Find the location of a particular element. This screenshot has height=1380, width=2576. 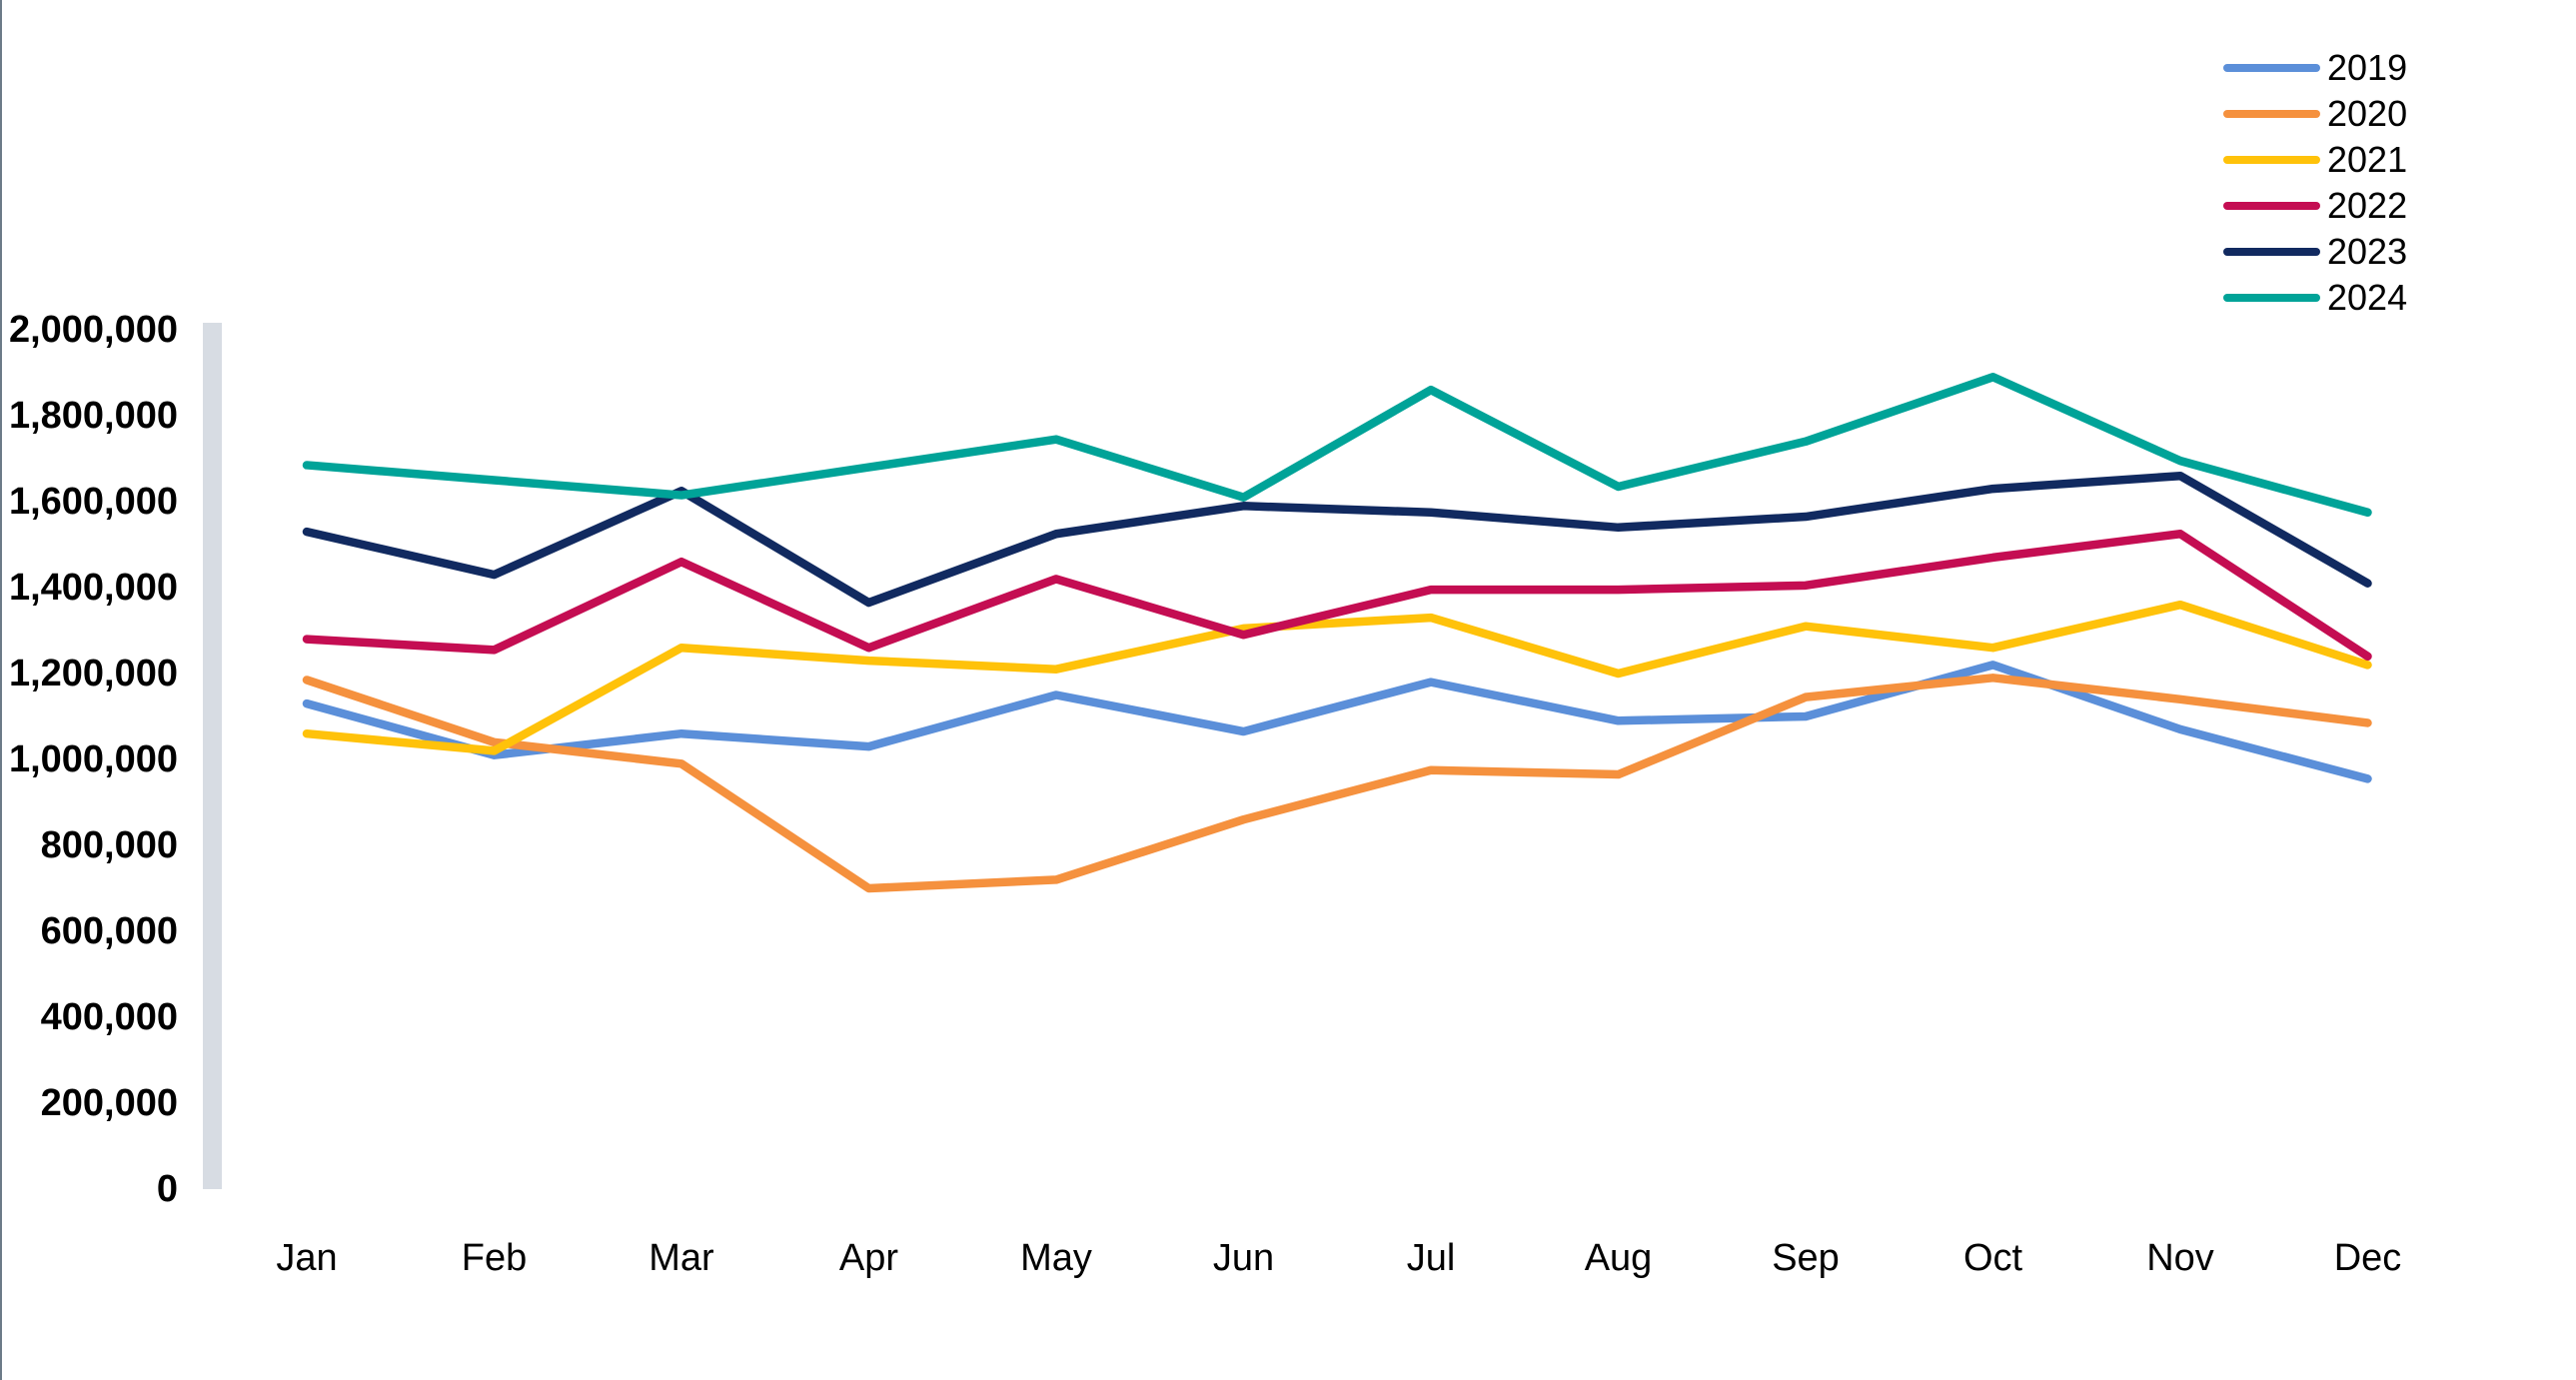

x-axis-month-label: Nov is located at coordinates (2180, 1258).